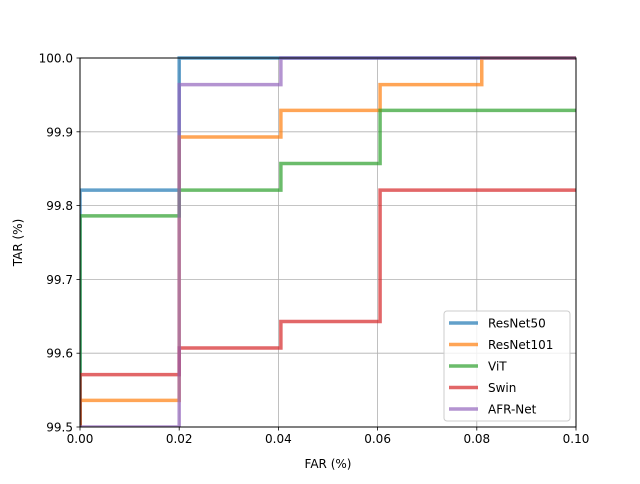 The image size is (640, 484). Describe the element at coordinates (59, 428) in the screenshot. I see `y-tick-label: 99.5` at that location.